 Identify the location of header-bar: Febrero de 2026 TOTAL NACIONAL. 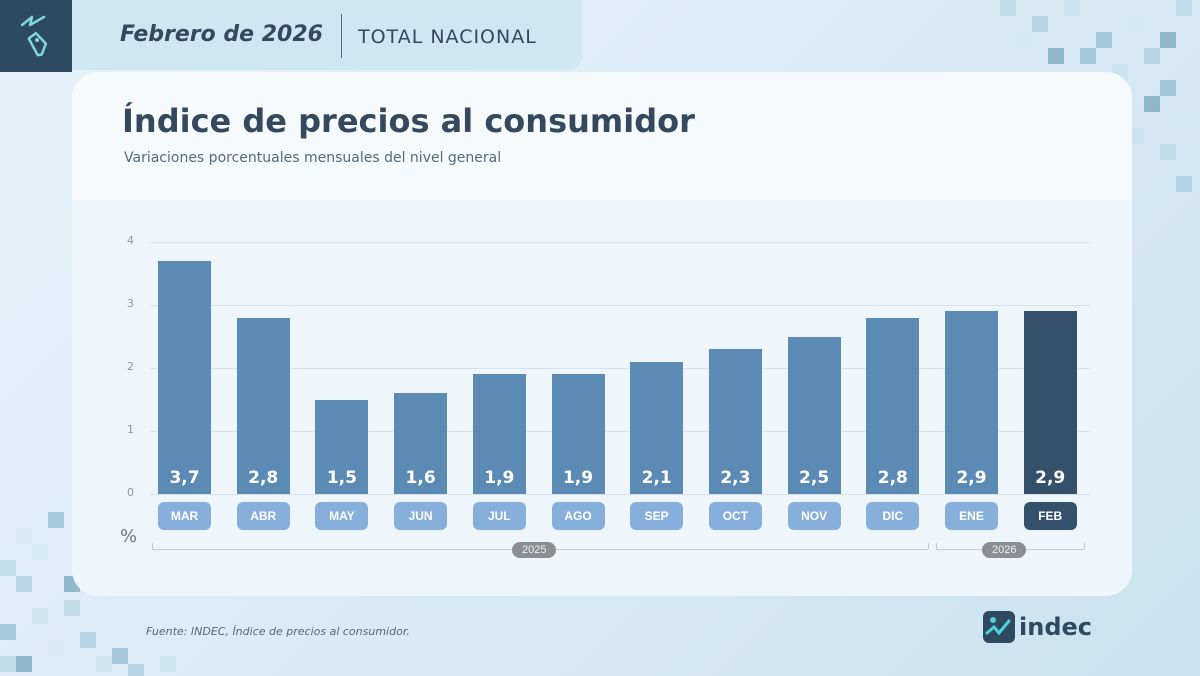
(291, 36).